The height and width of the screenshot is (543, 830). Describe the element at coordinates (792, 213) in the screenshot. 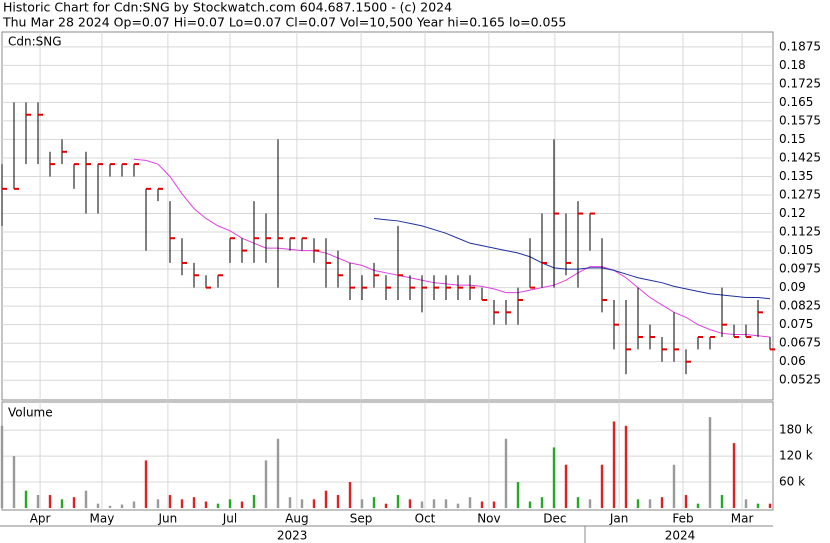

I see `y-tick-label: 0.12` at that location.